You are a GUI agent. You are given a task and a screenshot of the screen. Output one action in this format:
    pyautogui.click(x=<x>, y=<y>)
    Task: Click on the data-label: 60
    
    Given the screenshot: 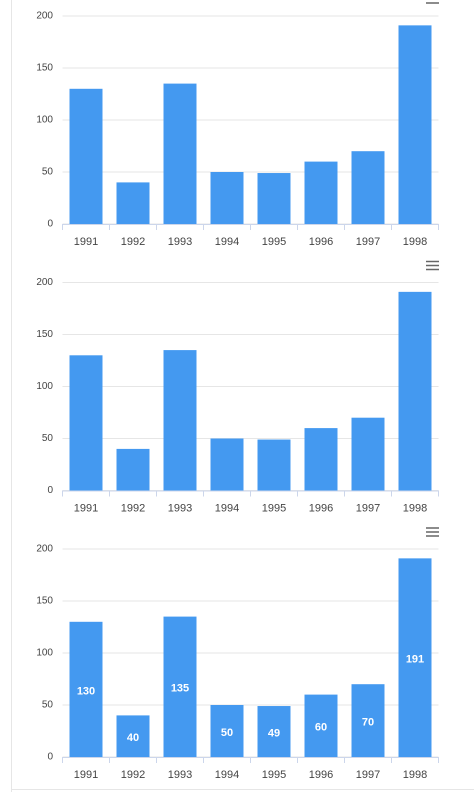 What is the action you would take?
    pyautogui.click(x=321, y=728)
    